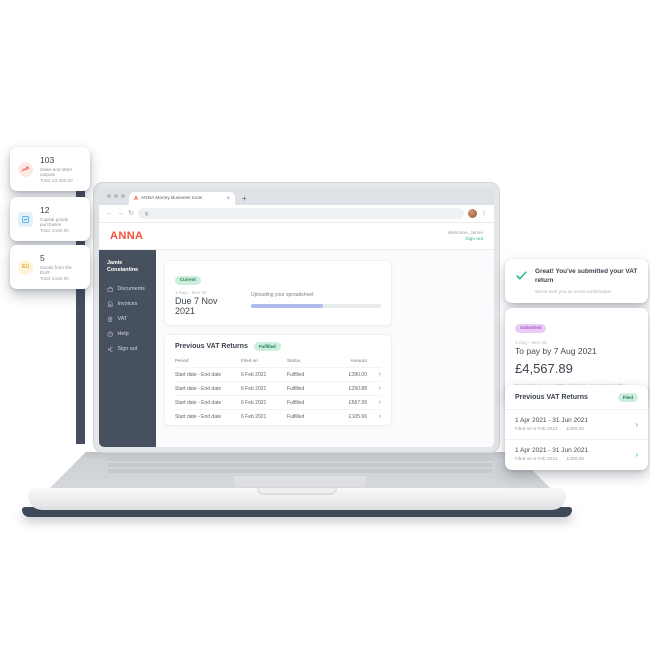  Describe the element at coordinates (536, 460) in the screenshot. I see `return-filed-on: Filed on 6 Feb 2021` at that location.